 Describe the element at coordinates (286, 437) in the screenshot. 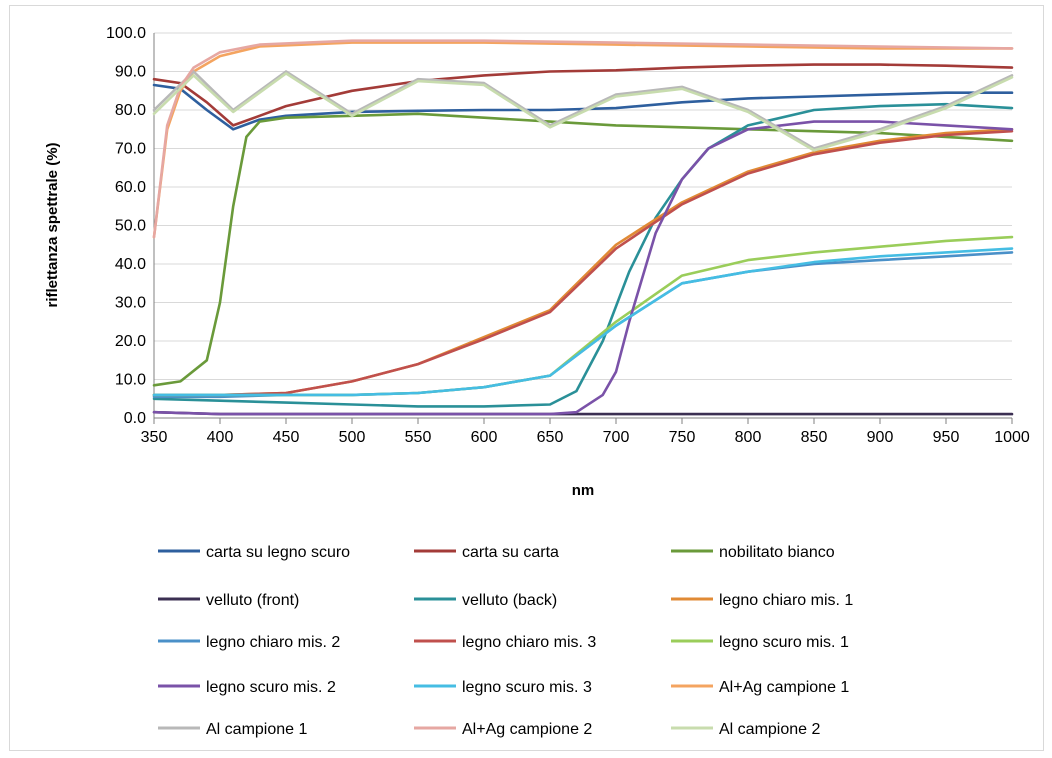

I see `x-tick-label: 450` at that location.